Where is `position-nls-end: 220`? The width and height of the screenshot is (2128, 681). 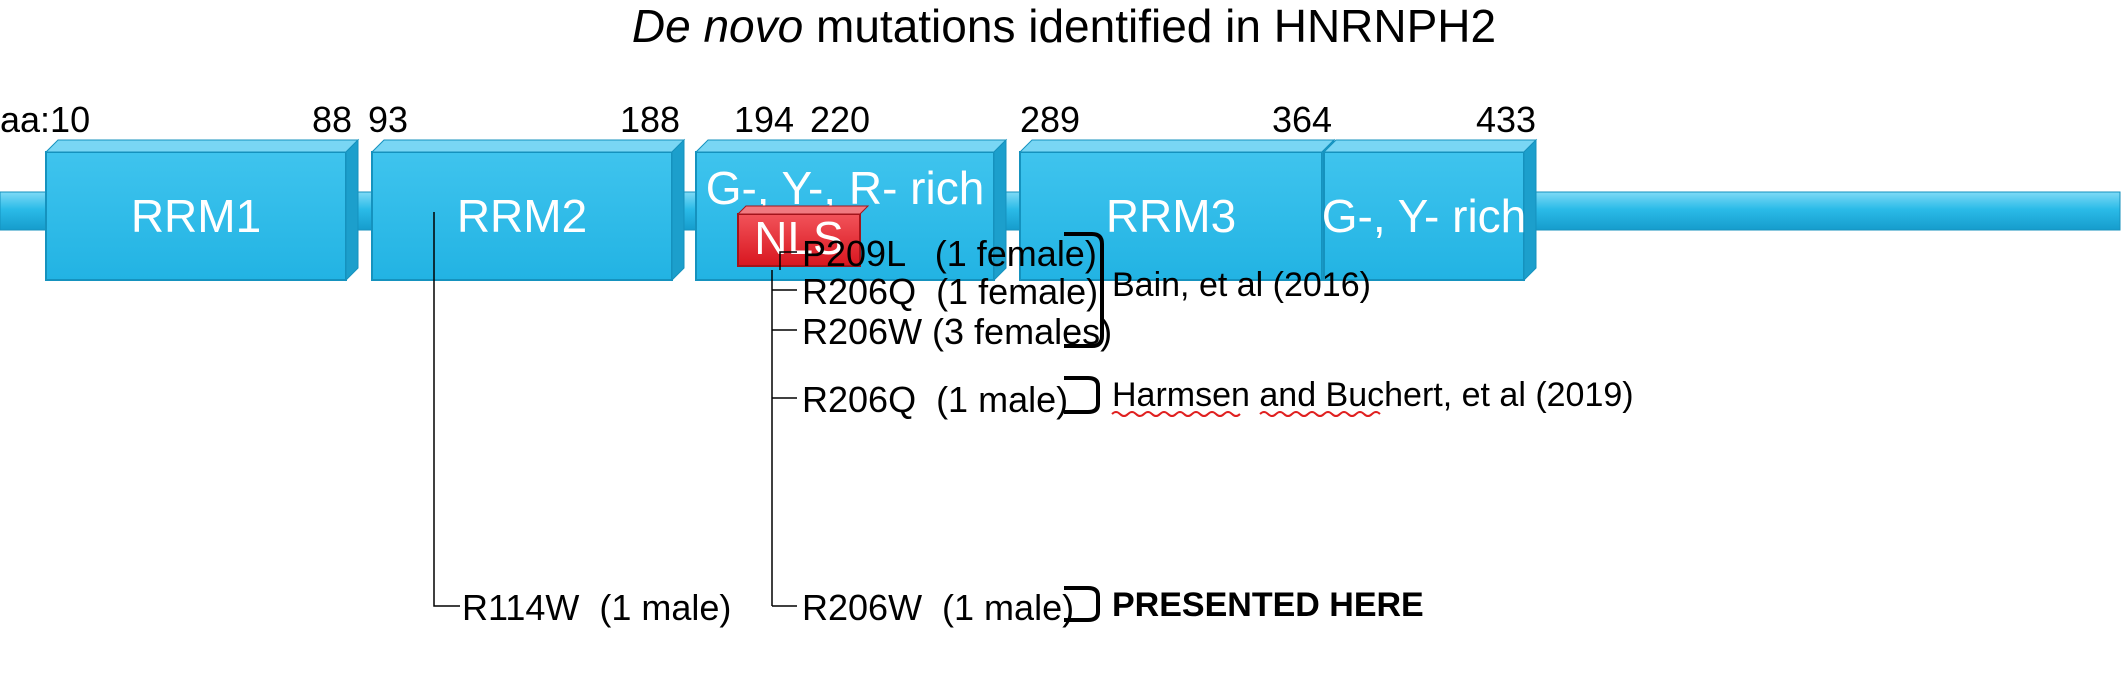 position-nls-end: 220 is located at coordinates (840, 119).